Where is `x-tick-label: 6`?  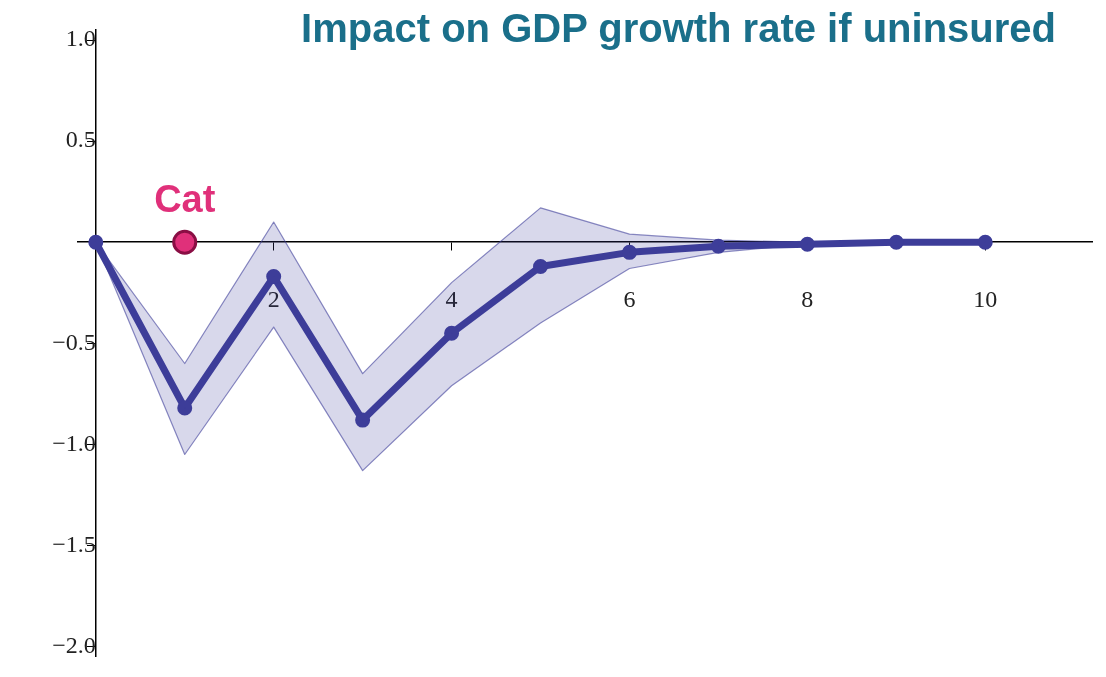
x-tick-label: 6 is located at coordinates (629, 298).